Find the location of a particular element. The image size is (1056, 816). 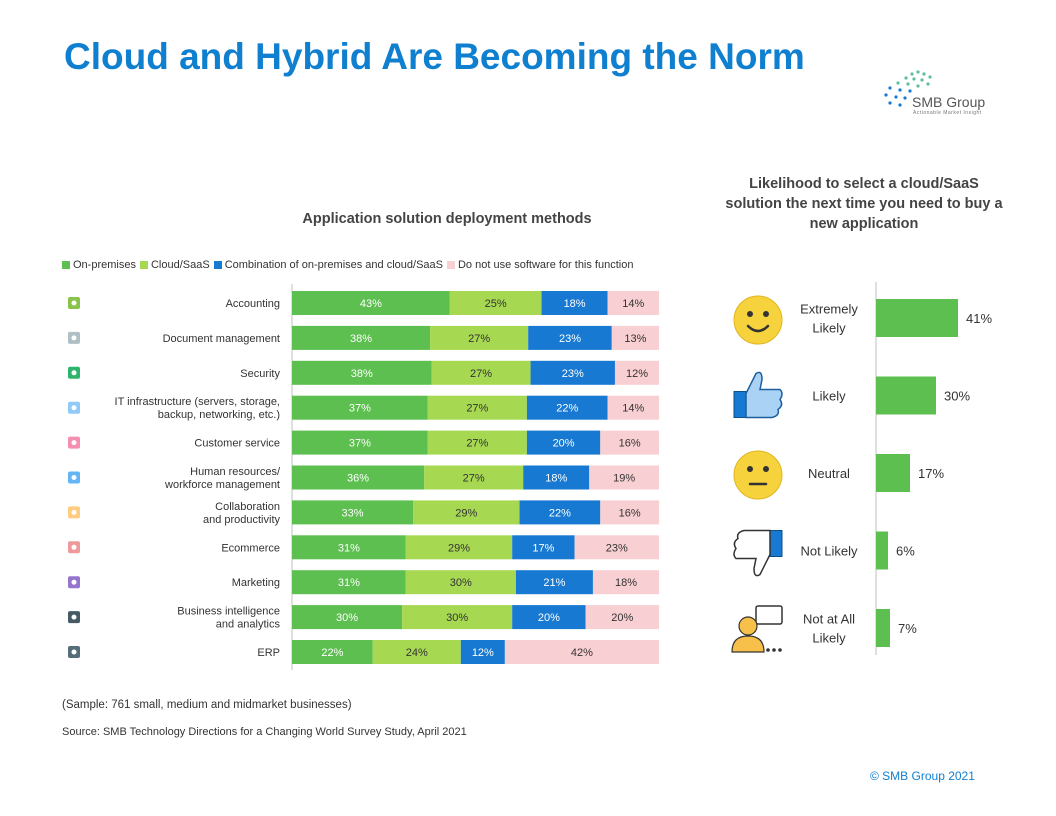

security-shield-icon is located at coordinates (74, 372).